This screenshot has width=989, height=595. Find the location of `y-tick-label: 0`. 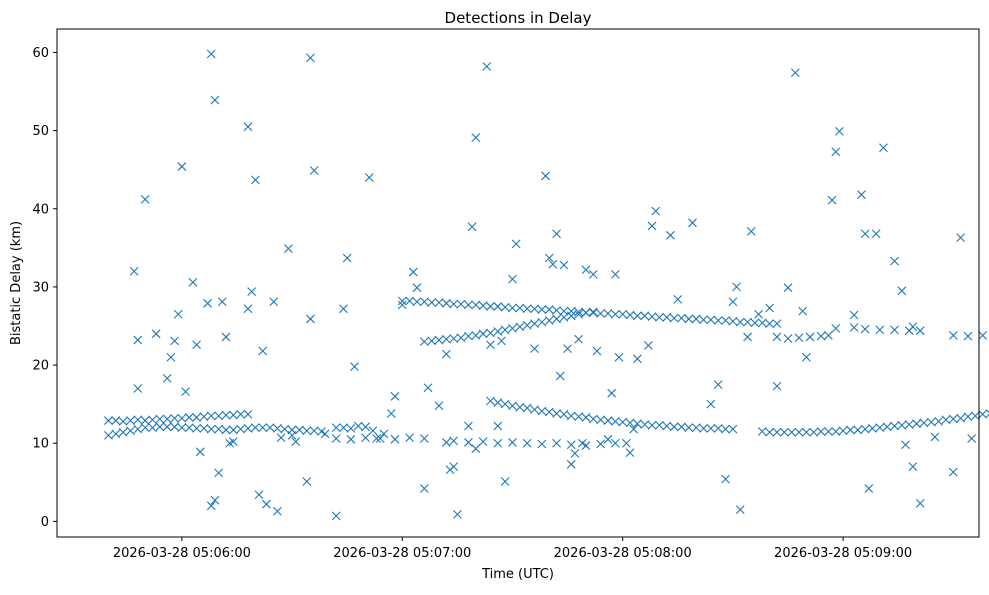

y-tick-label: 0 is located at coordinates (45, 522).